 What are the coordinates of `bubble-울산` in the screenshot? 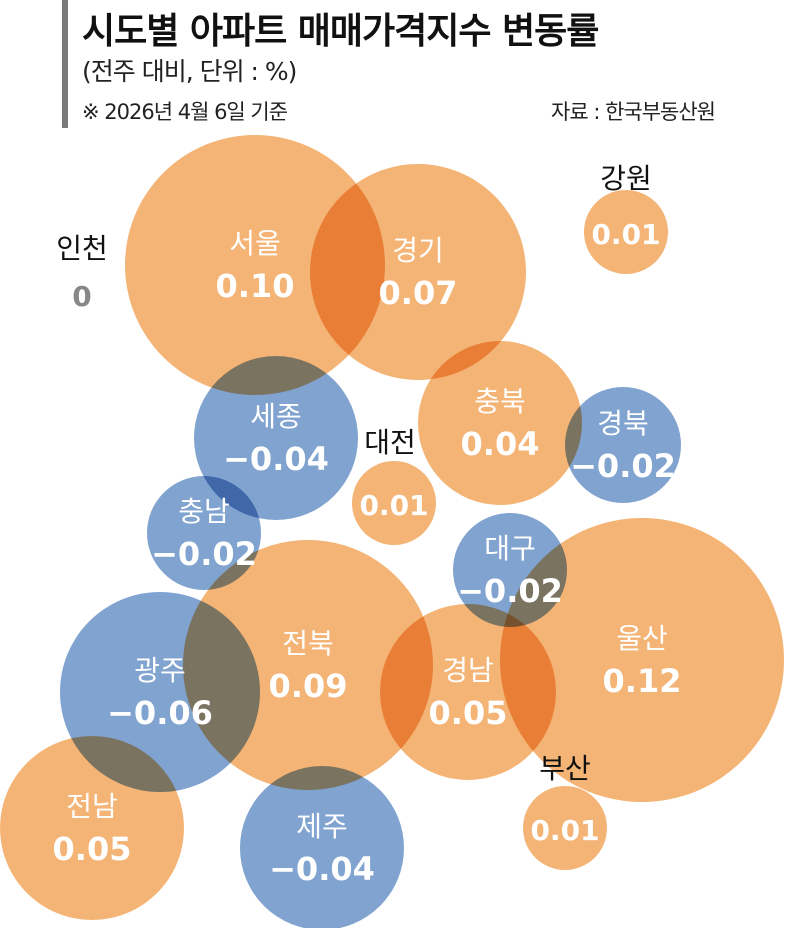 It's located at (642, 660).